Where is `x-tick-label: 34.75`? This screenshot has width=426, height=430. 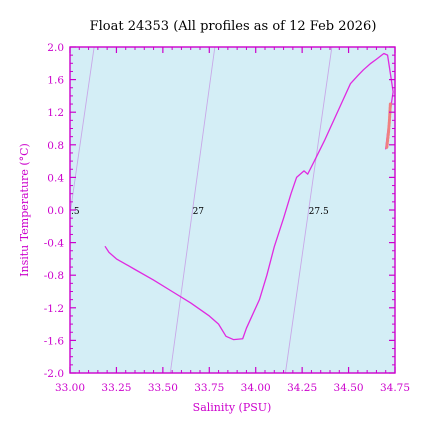 x-tick-label: 34.75 is located at coordinates (395, 388).